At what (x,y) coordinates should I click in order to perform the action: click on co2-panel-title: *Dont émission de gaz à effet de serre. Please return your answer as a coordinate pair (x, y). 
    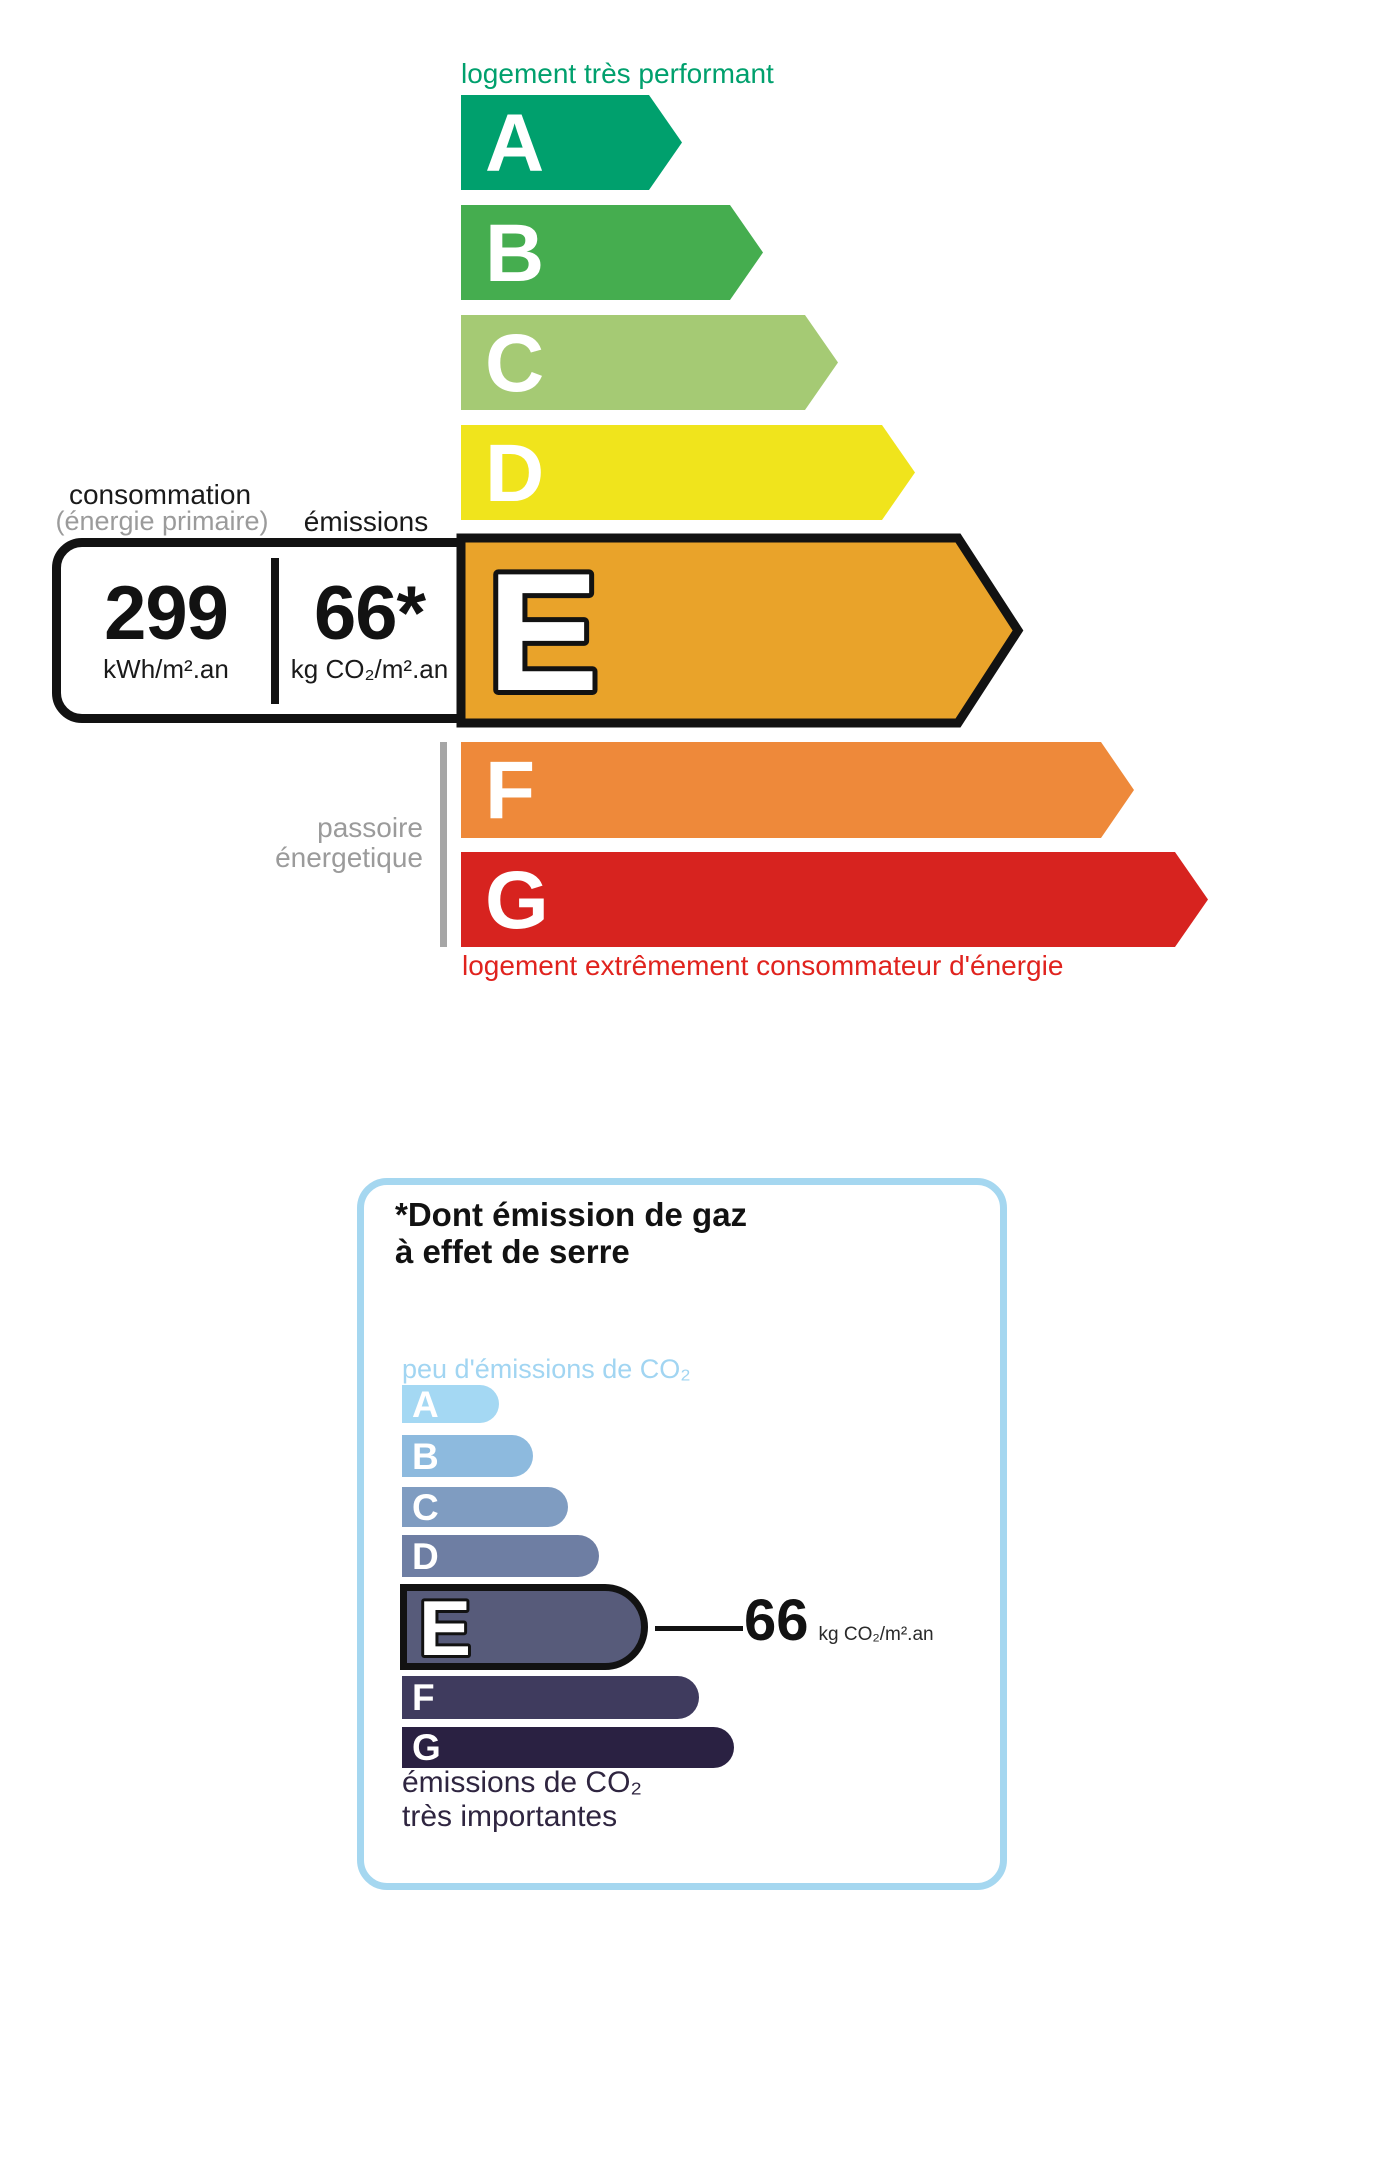
    Looking at the image, I should click on (571, 1233).